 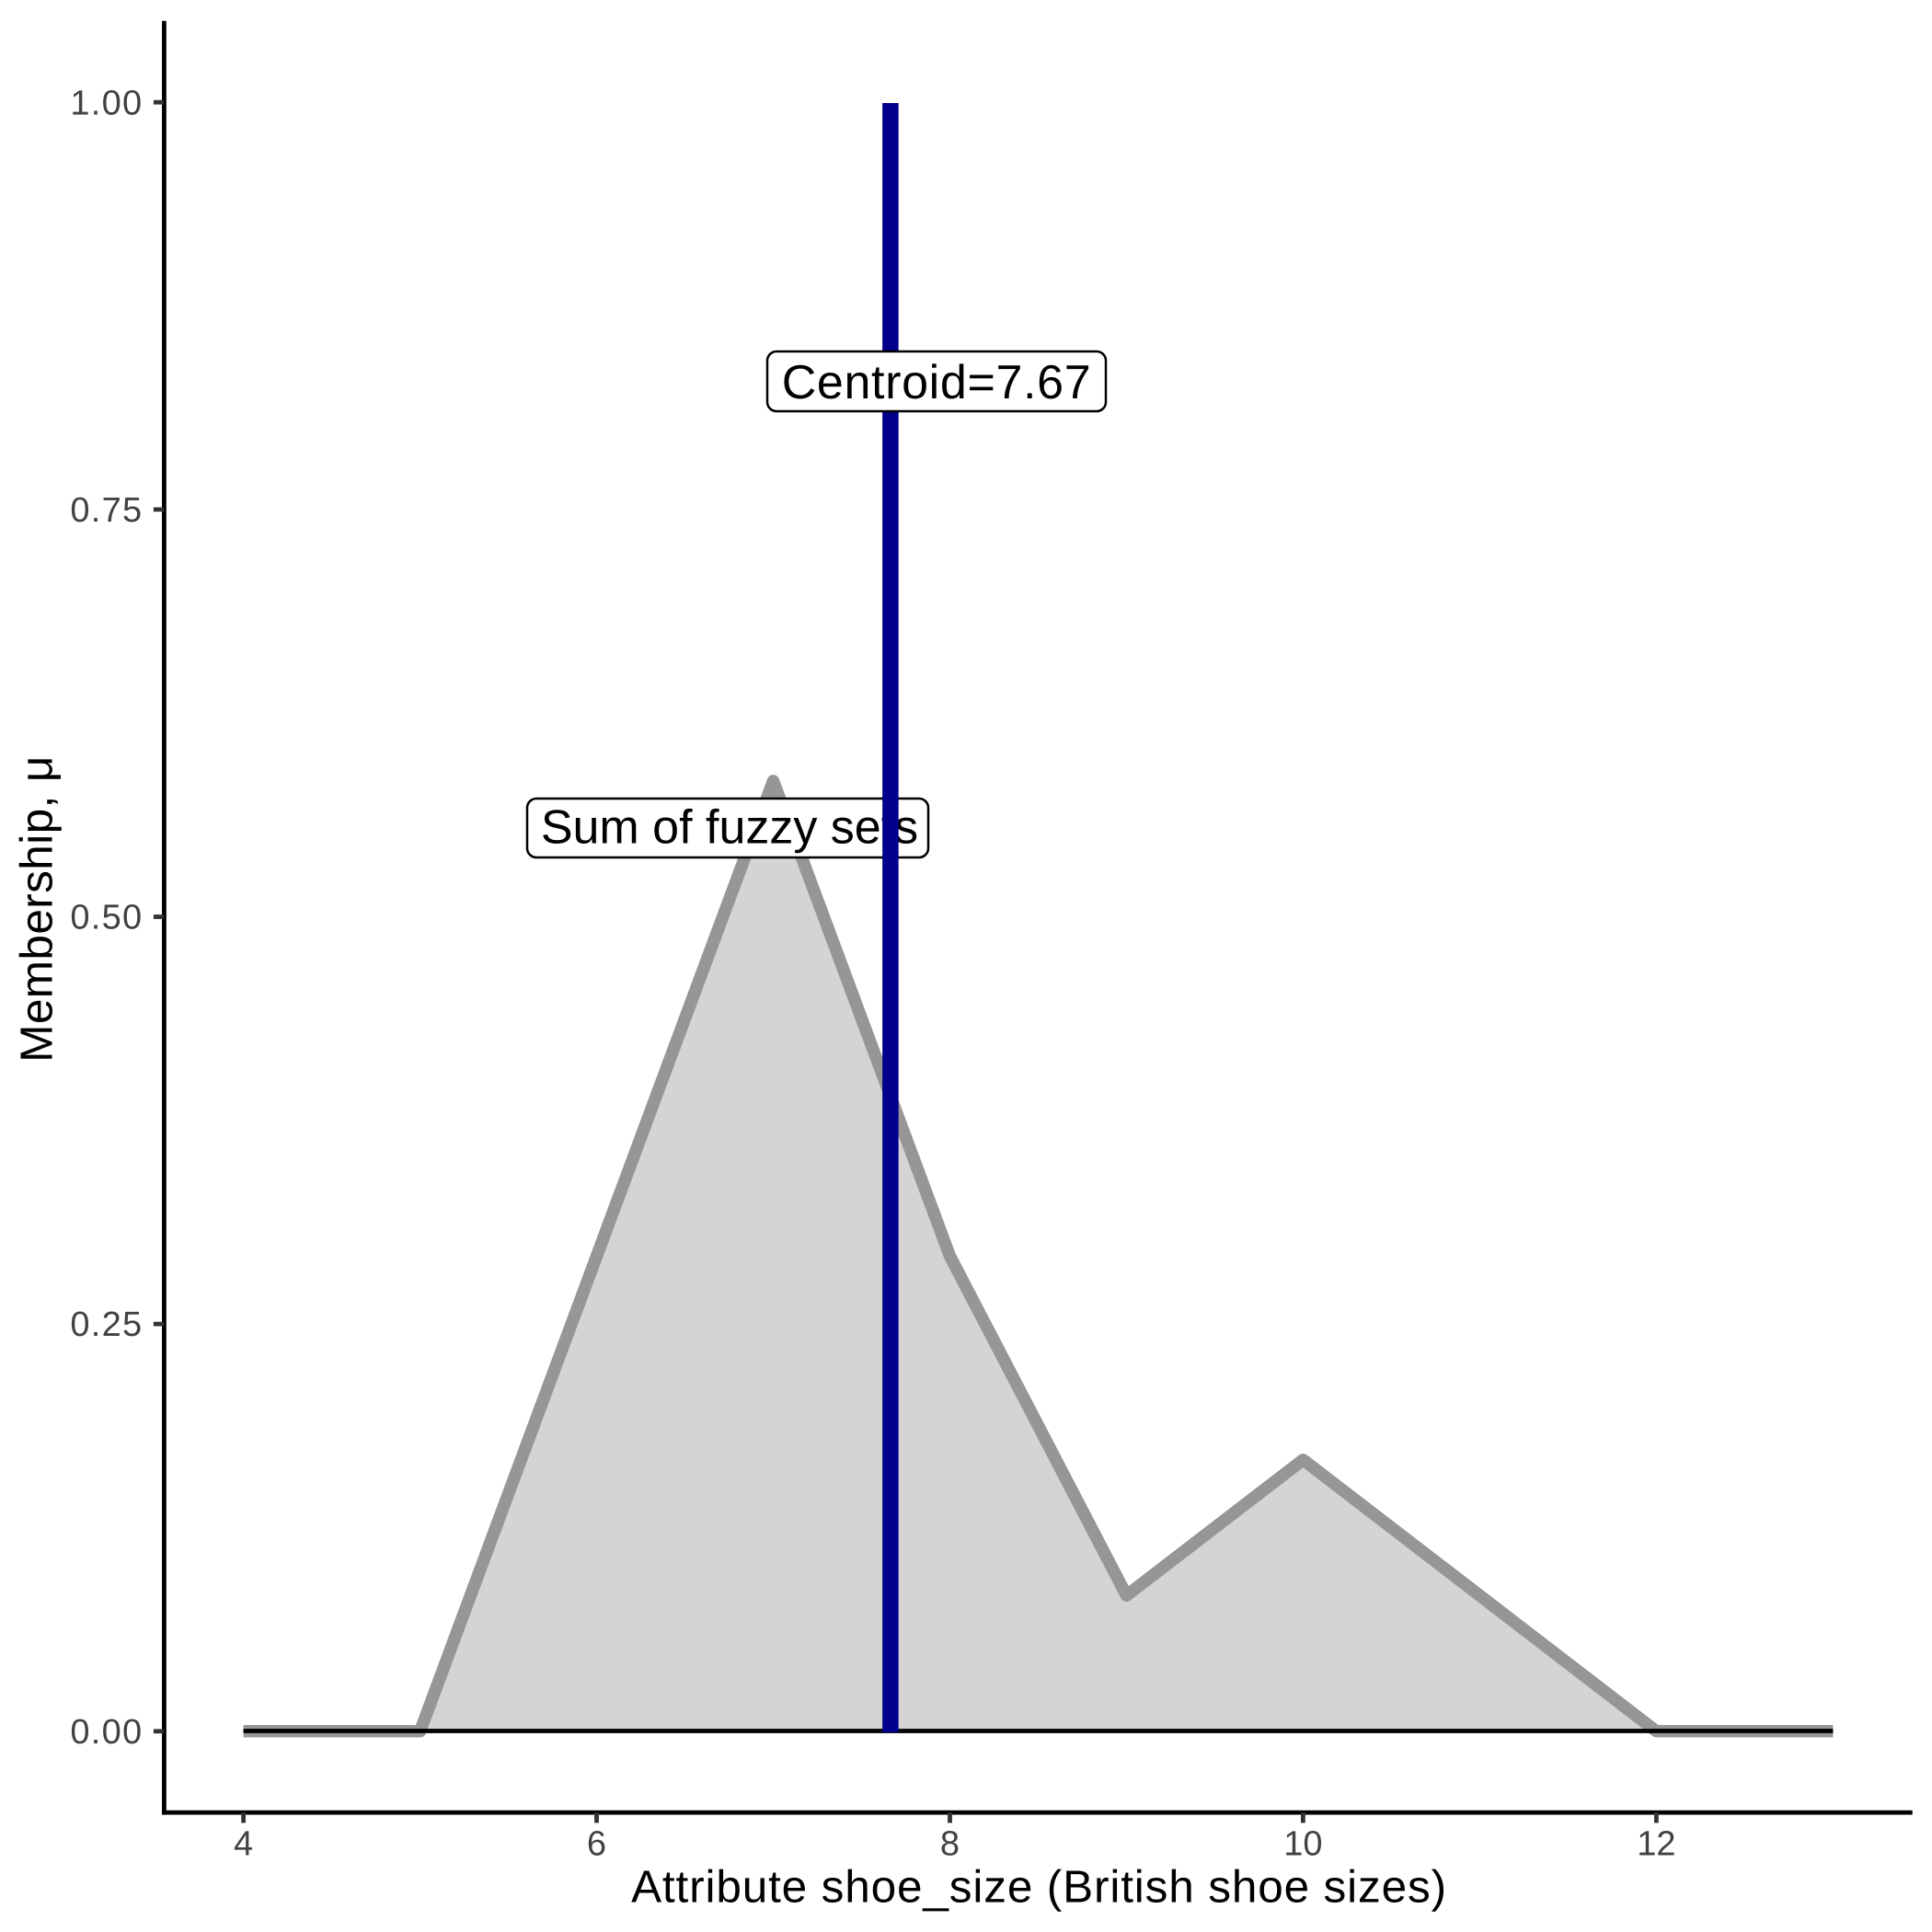 I want to click on svg-text: 10, so click(x=1302, y=1844).